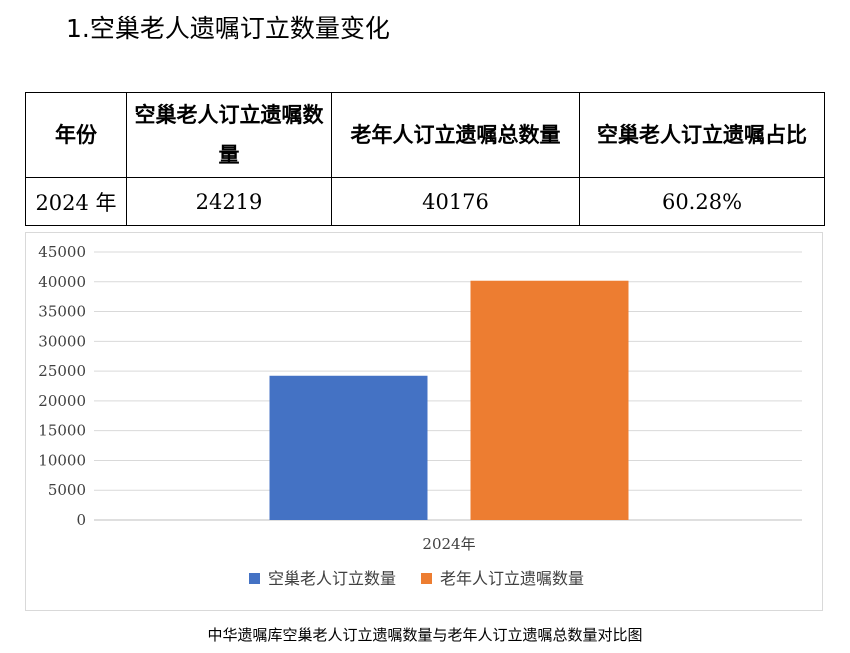 This screenshot has height=653, width=850. I want to click on y-tick-label: 0, so click(81, 520).